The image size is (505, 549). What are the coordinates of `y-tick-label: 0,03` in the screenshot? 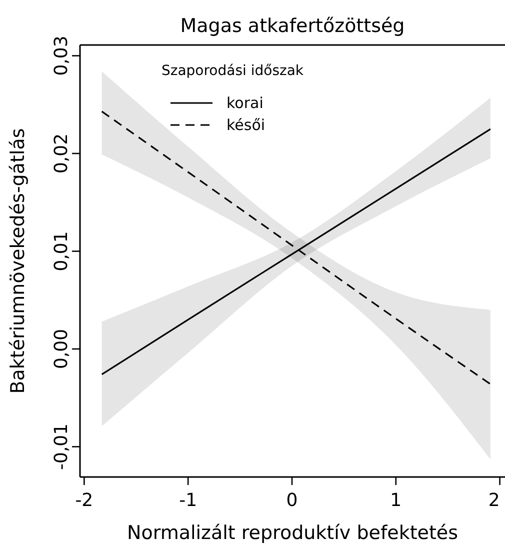 It's located at (61, 56).